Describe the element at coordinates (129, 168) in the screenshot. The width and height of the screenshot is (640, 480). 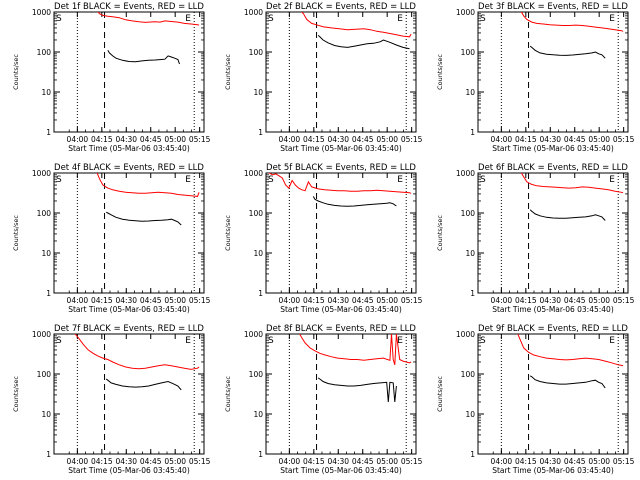
I see `chart-title: Det 4f BLACK = Events, RED = LLD` at that location.